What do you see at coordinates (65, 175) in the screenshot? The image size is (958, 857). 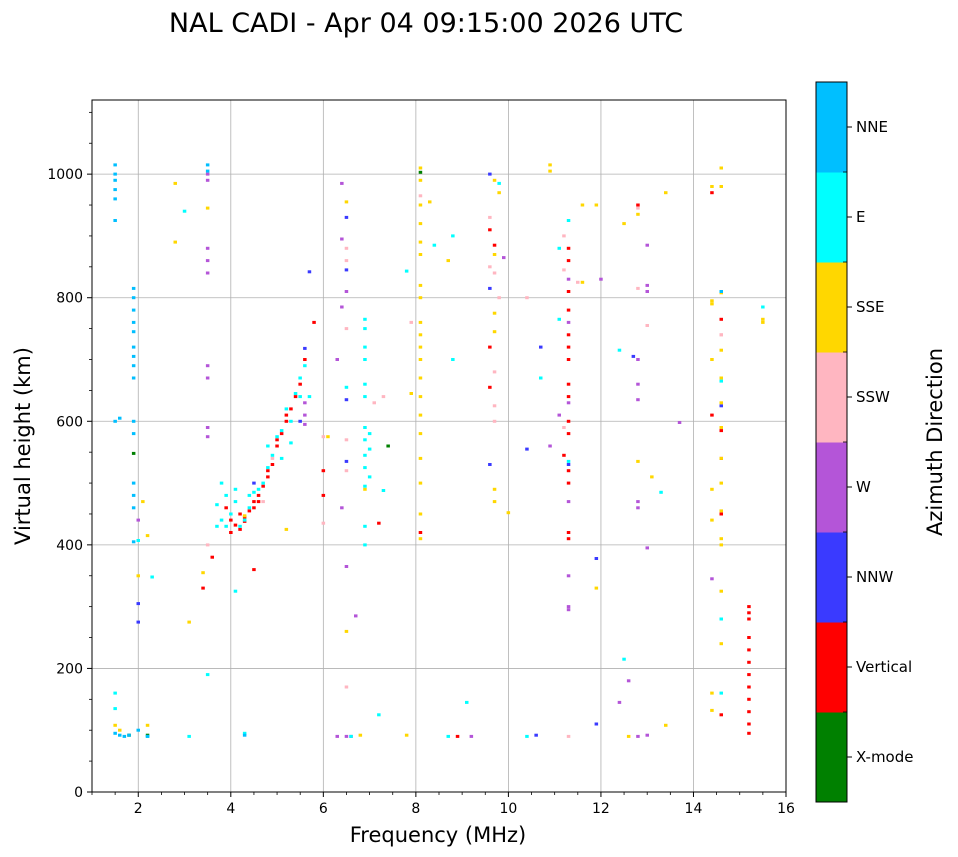 I see `y-tick-label: 1000` at bounding box center [65, 175].